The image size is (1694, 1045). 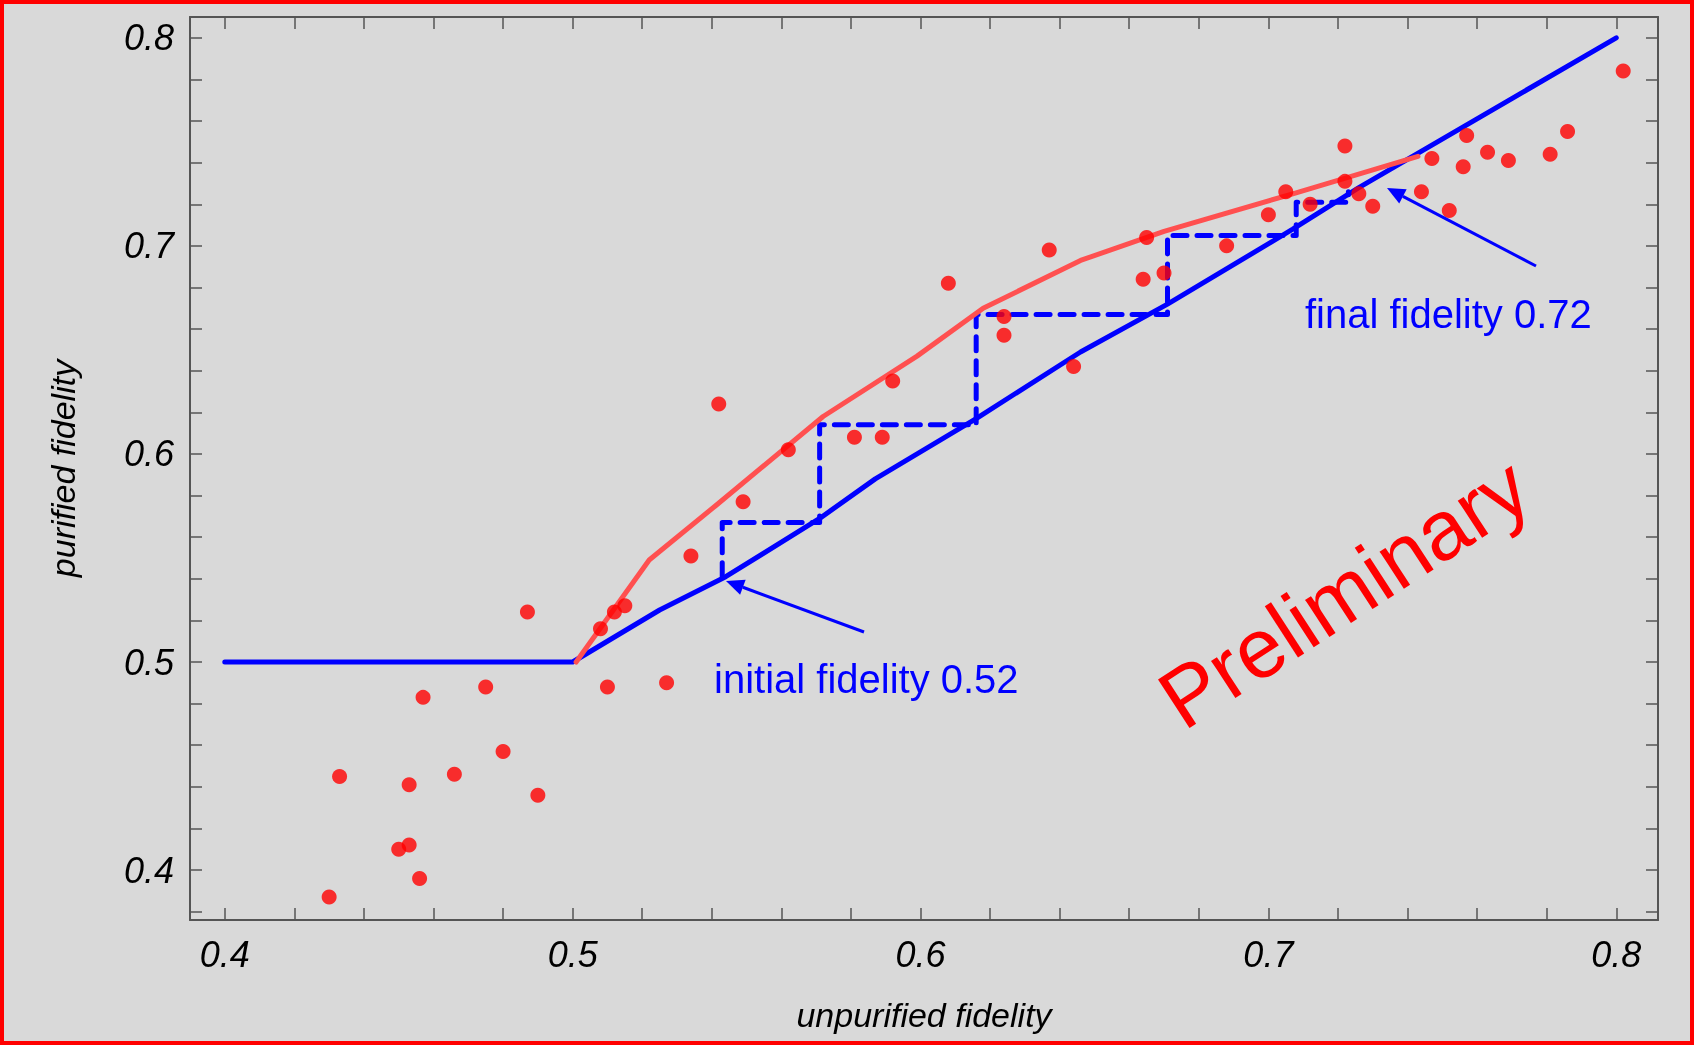 What do you see at coordinates (149, 246) in the screenshot?
I see `y-tick-label: 0.7` at bounding box center [149, 246].